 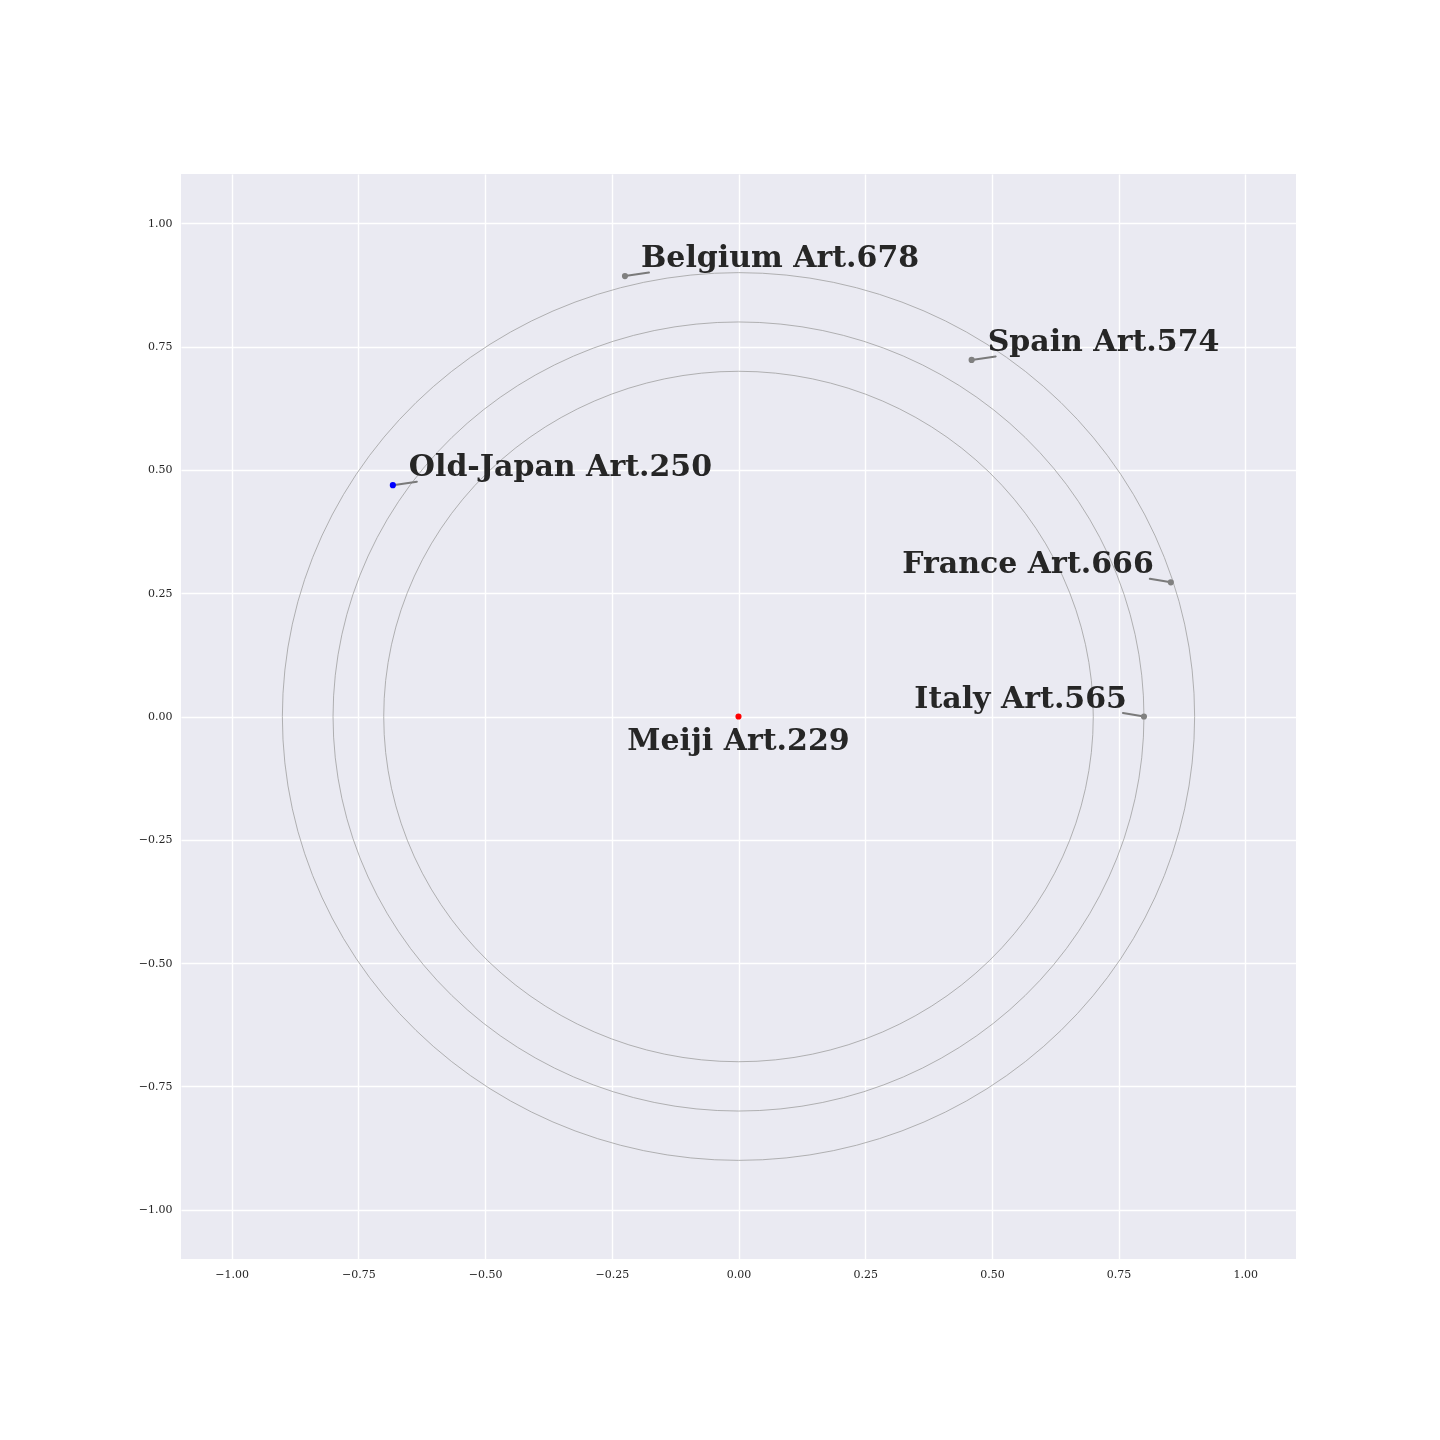 What do you see at coordinates (1246, 1274) in the screenshot?
I see `x-tick-label: 1.00` at bounding box center [1246, 1274].